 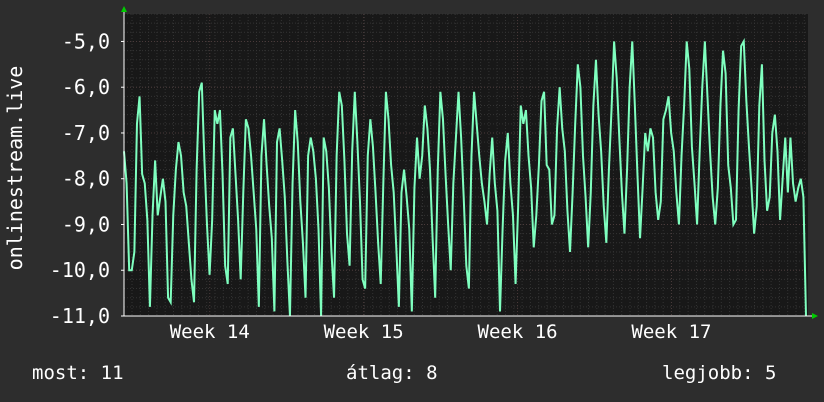 I want to click on y-tick-label: -9,0, so click(x=86, y=224).